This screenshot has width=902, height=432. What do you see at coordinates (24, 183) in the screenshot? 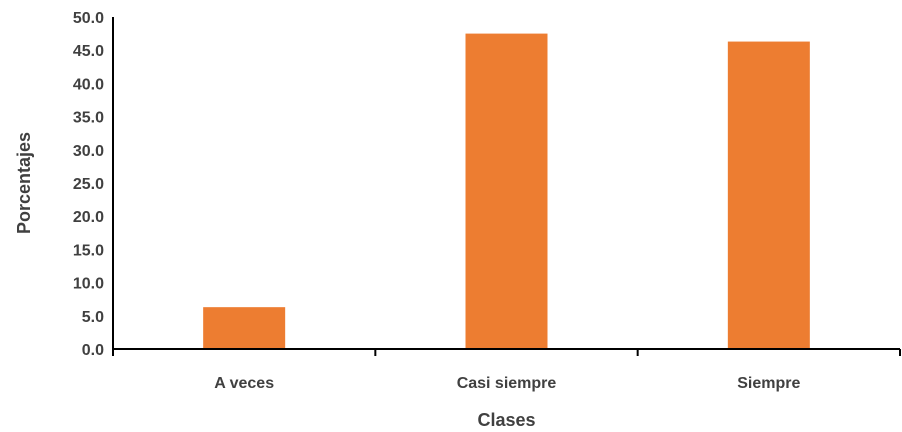
I see `y-axis-title: Porcentajes` at bounding box center [24, 183].